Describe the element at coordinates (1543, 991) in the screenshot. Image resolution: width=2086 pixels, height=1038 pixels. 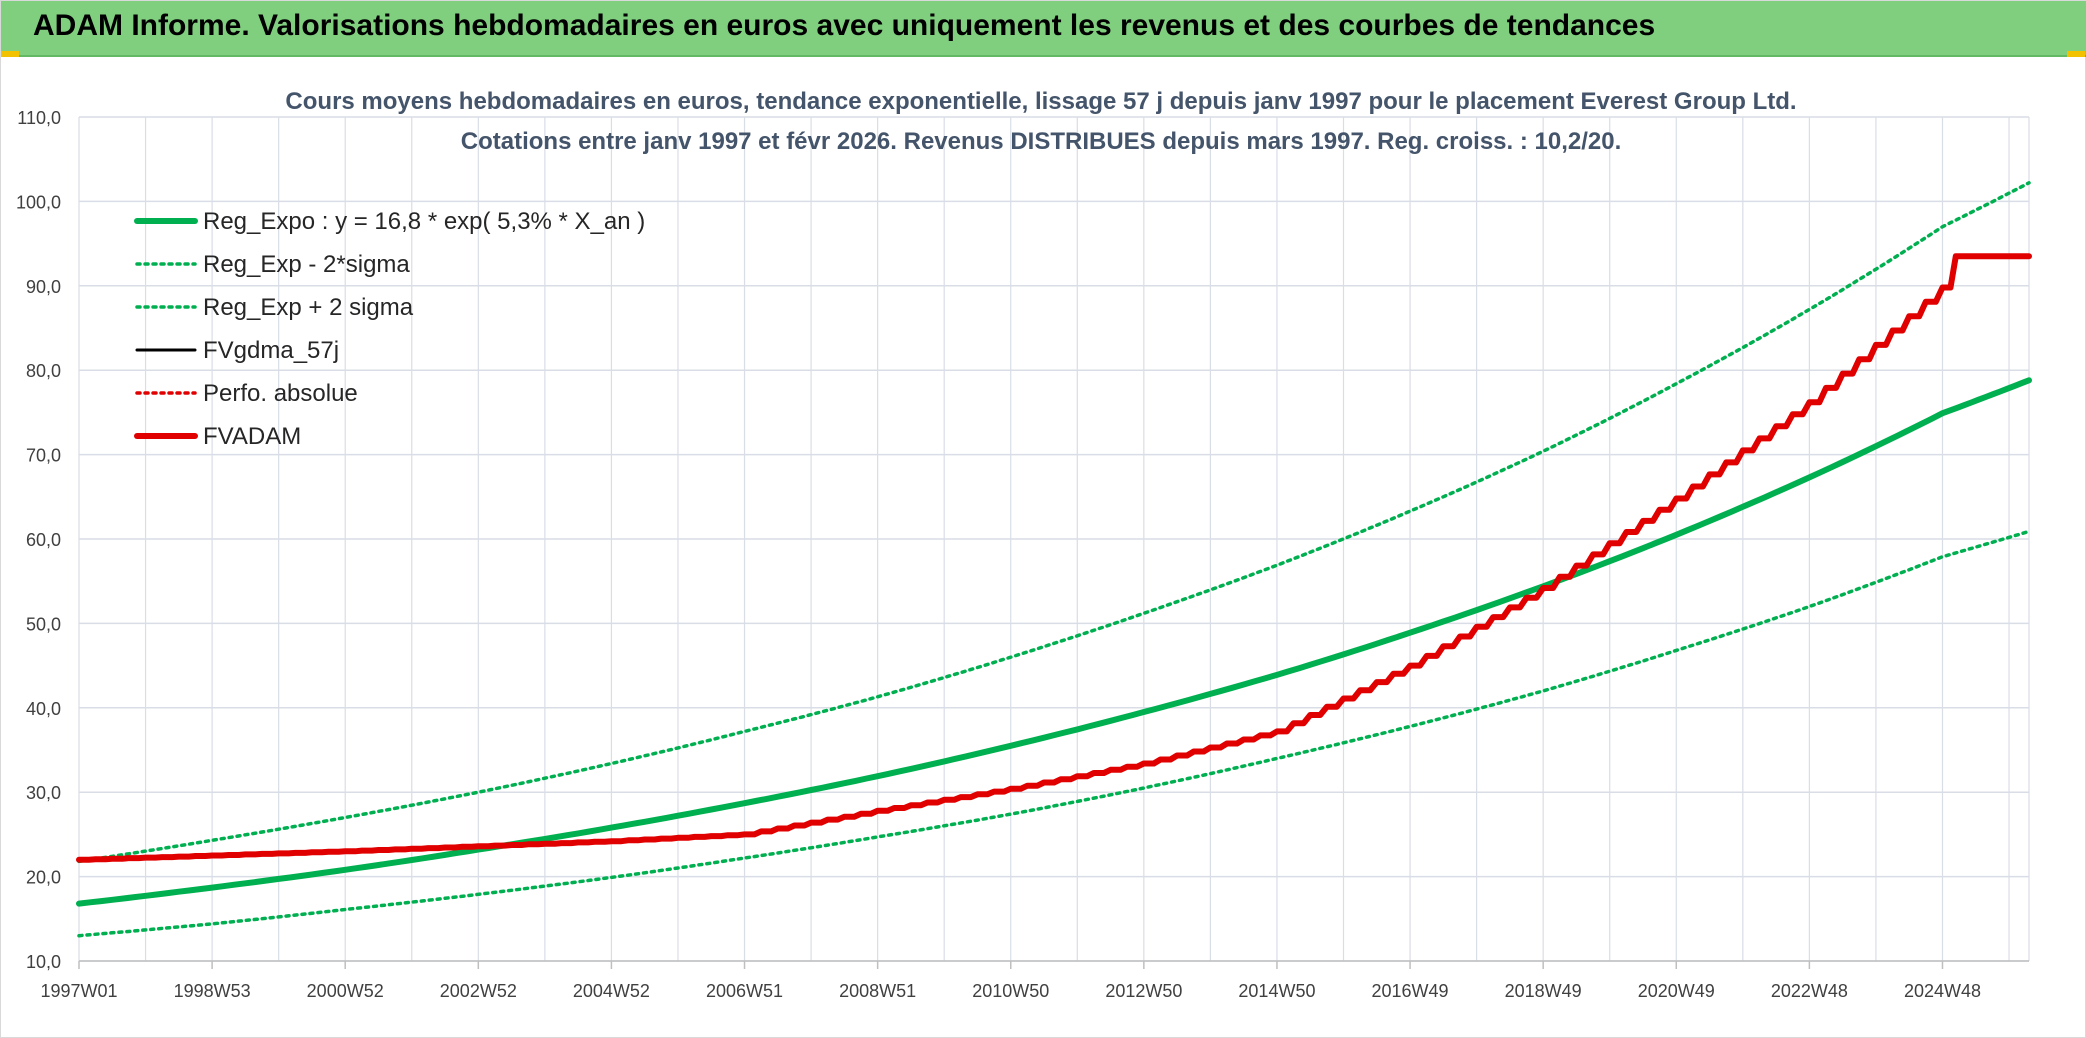
I see `x-tick-label: 2018W49` at that location.